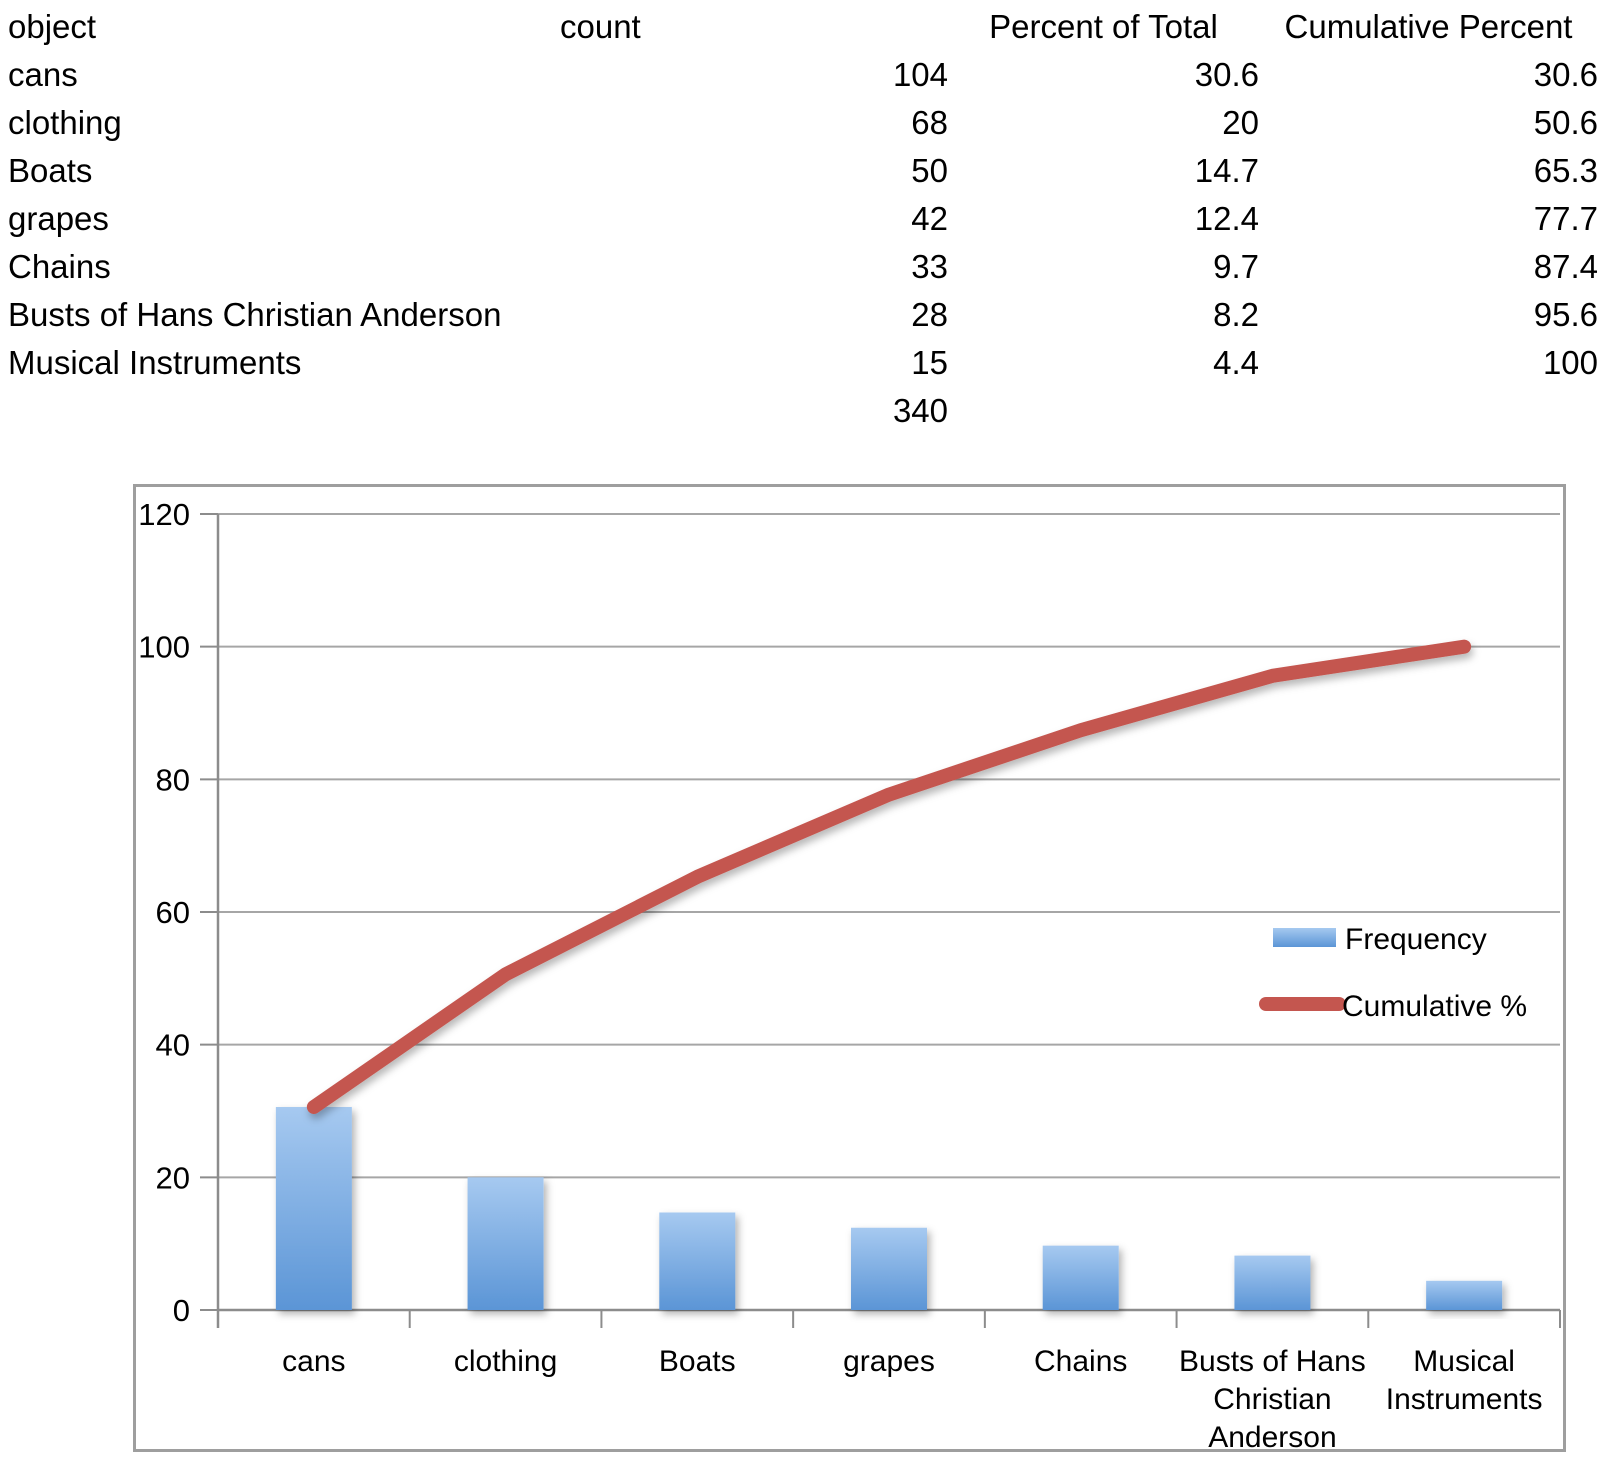  Describe the element at coordinates (173, 912) in the screenshot. I see `y-axis-tick-label: 60` at that location.